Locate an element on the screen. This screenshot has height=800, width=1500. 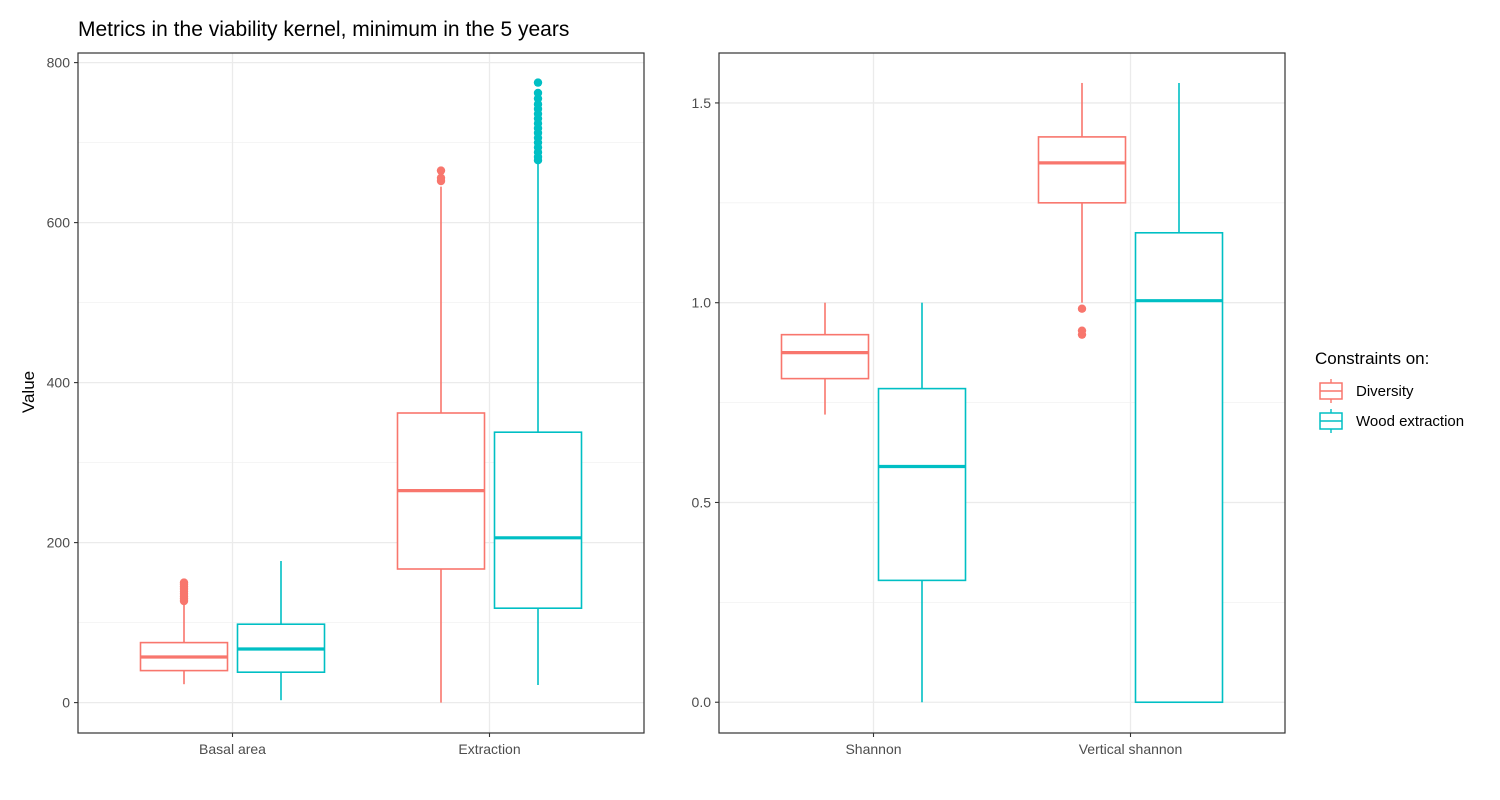
x-tick-label: Basal area is located at coordinates (232, 749).